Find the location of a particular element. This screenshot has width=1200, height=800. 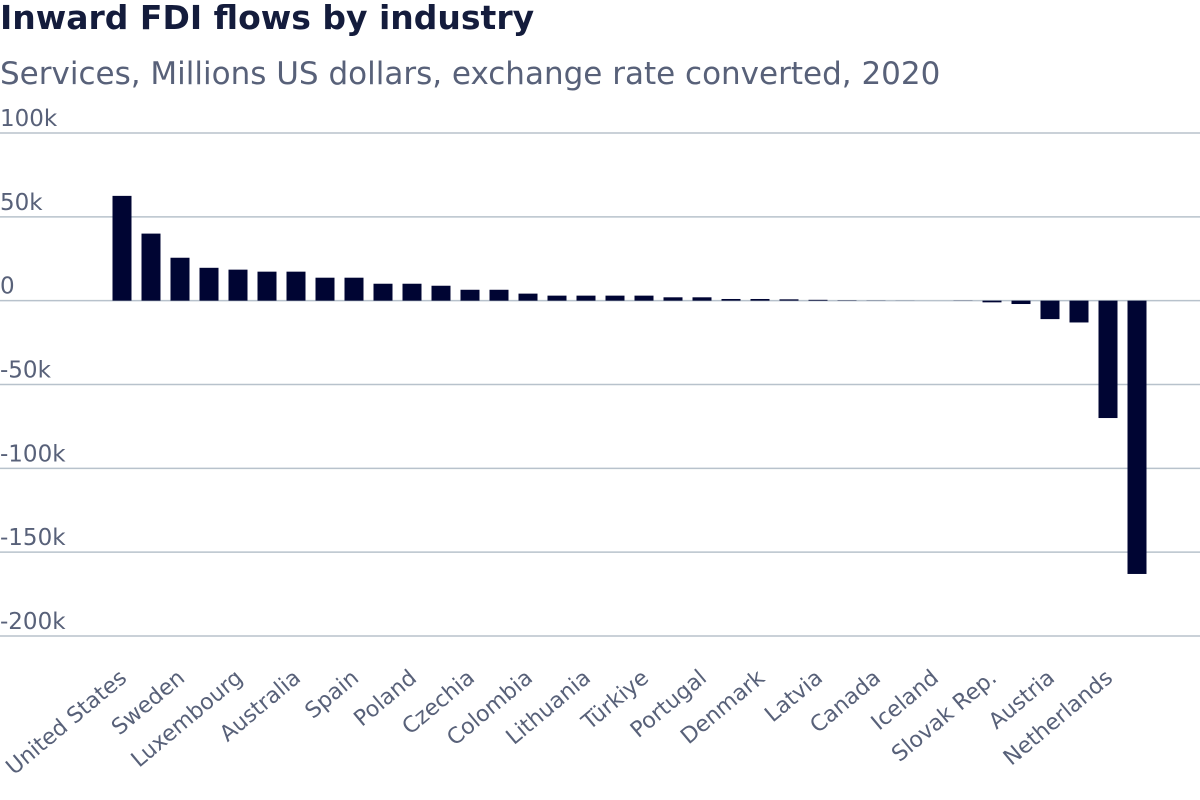

y-tick-label: -100k is located at coordinates (33, 454).